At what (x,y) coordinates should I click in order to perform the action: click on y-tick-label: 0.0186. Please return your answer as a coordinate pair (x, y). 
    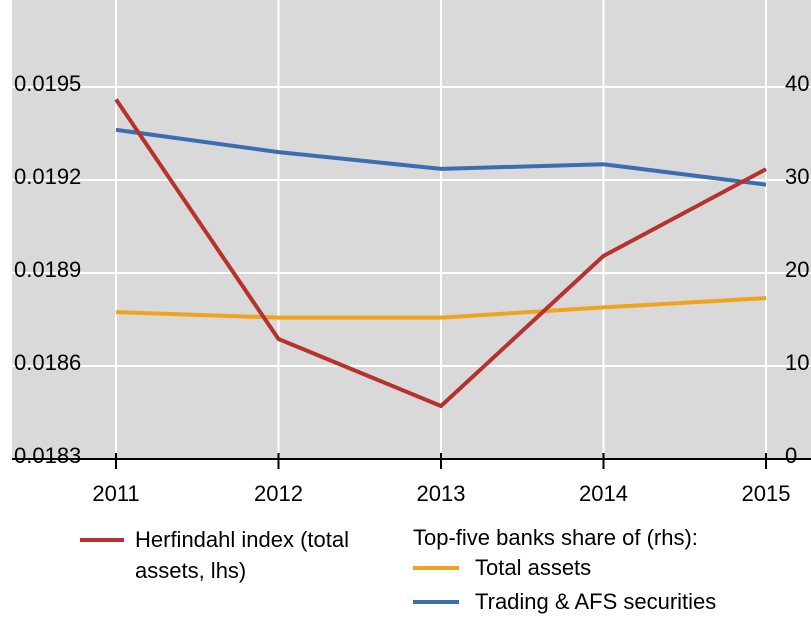
    Looking at the image, I should click on (47, 362).